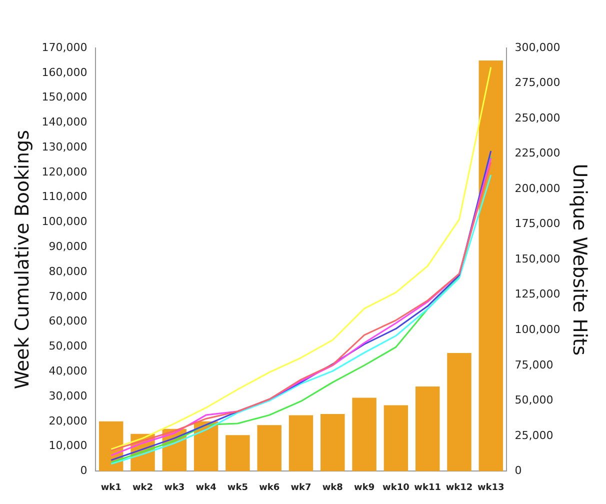  What do you see at coordinates (68, 321) in the screenshot?
I see `y-tick-label: 60,000` at bounding box center [68, 321].